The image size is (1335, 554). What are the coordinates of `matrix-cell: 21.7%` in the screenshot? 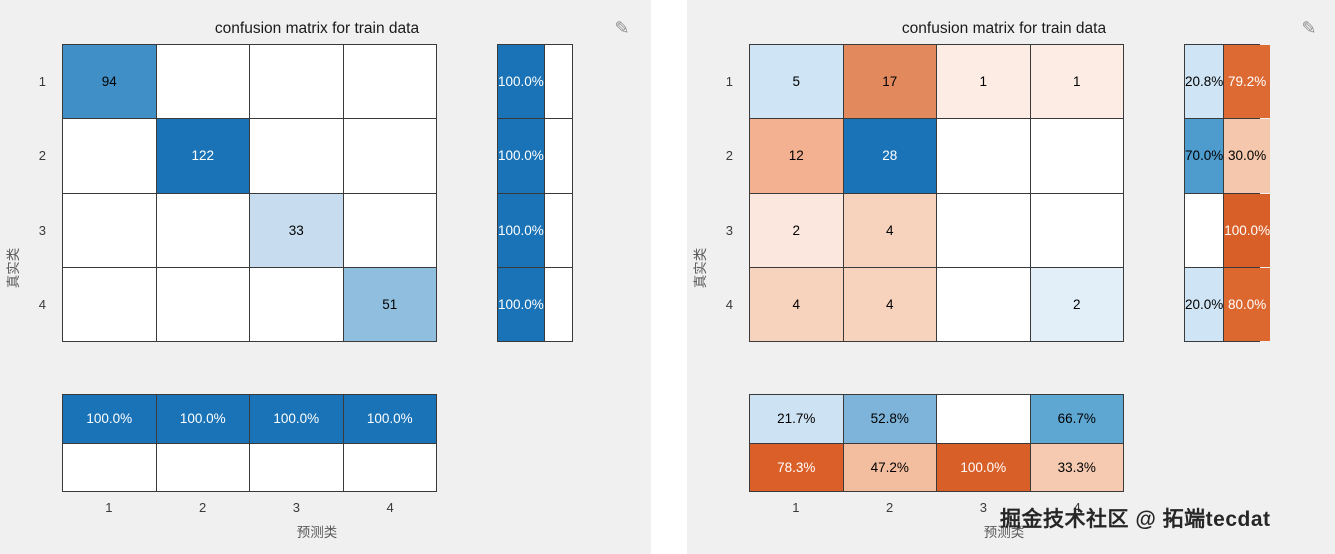 It's located at (796, 419).